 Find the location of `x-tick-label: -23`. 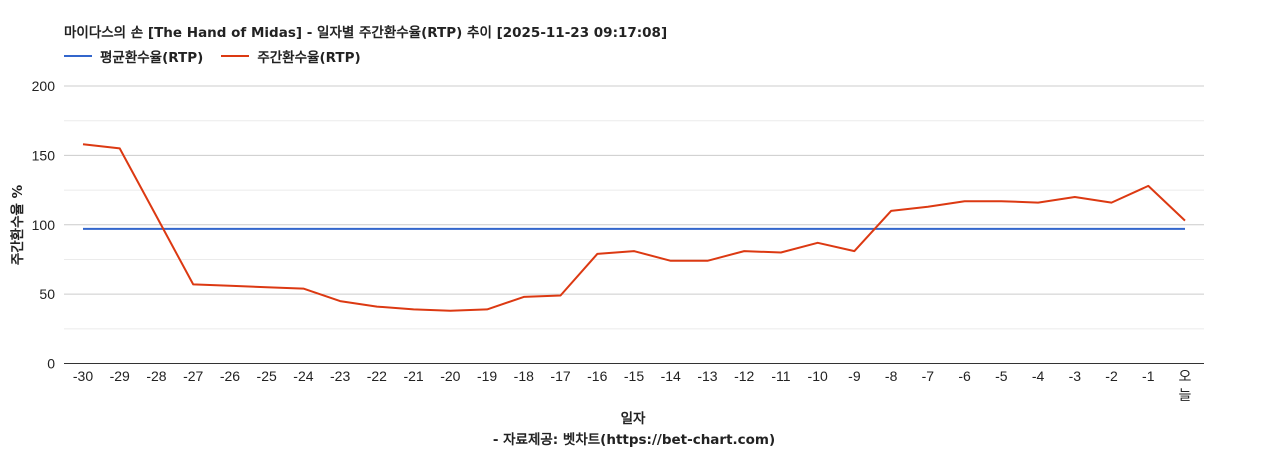

x-tick-label: -23 is located at coordinates (340, 376).